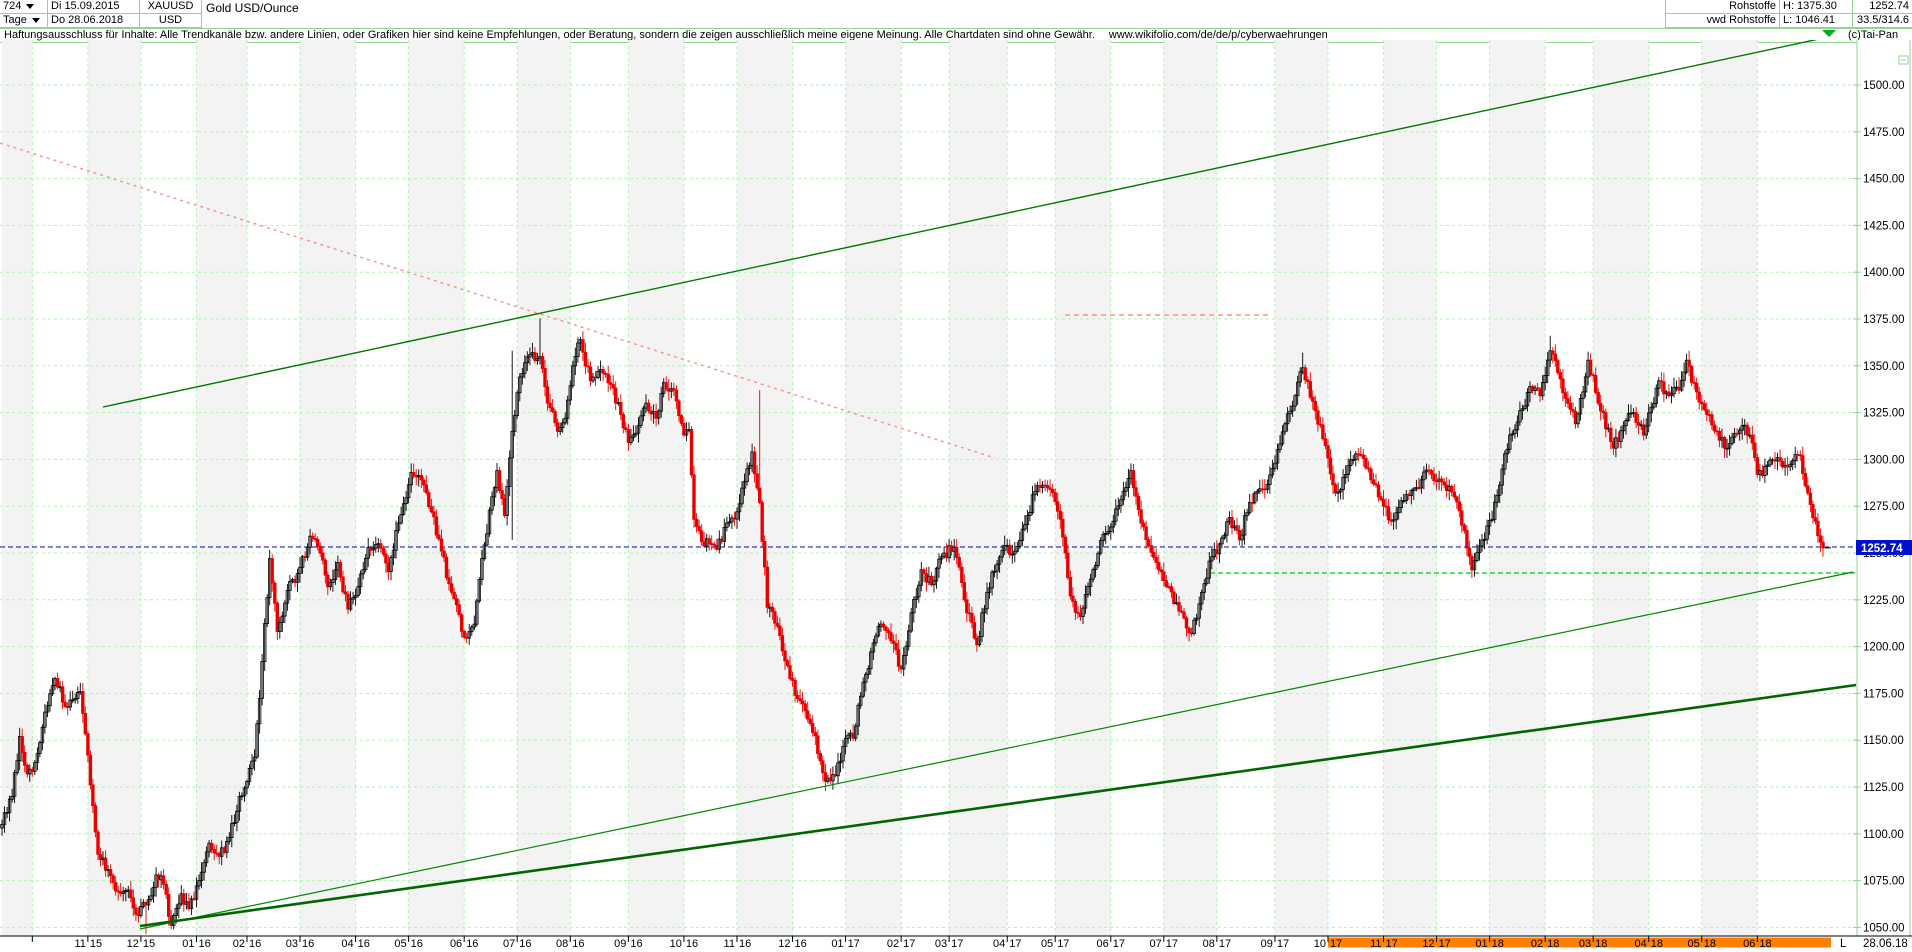  What do you see at coordinates (1882, 21) in the screenshot?
I see `range-info: 33.5/314.6` at bounding box center [1882, 21].